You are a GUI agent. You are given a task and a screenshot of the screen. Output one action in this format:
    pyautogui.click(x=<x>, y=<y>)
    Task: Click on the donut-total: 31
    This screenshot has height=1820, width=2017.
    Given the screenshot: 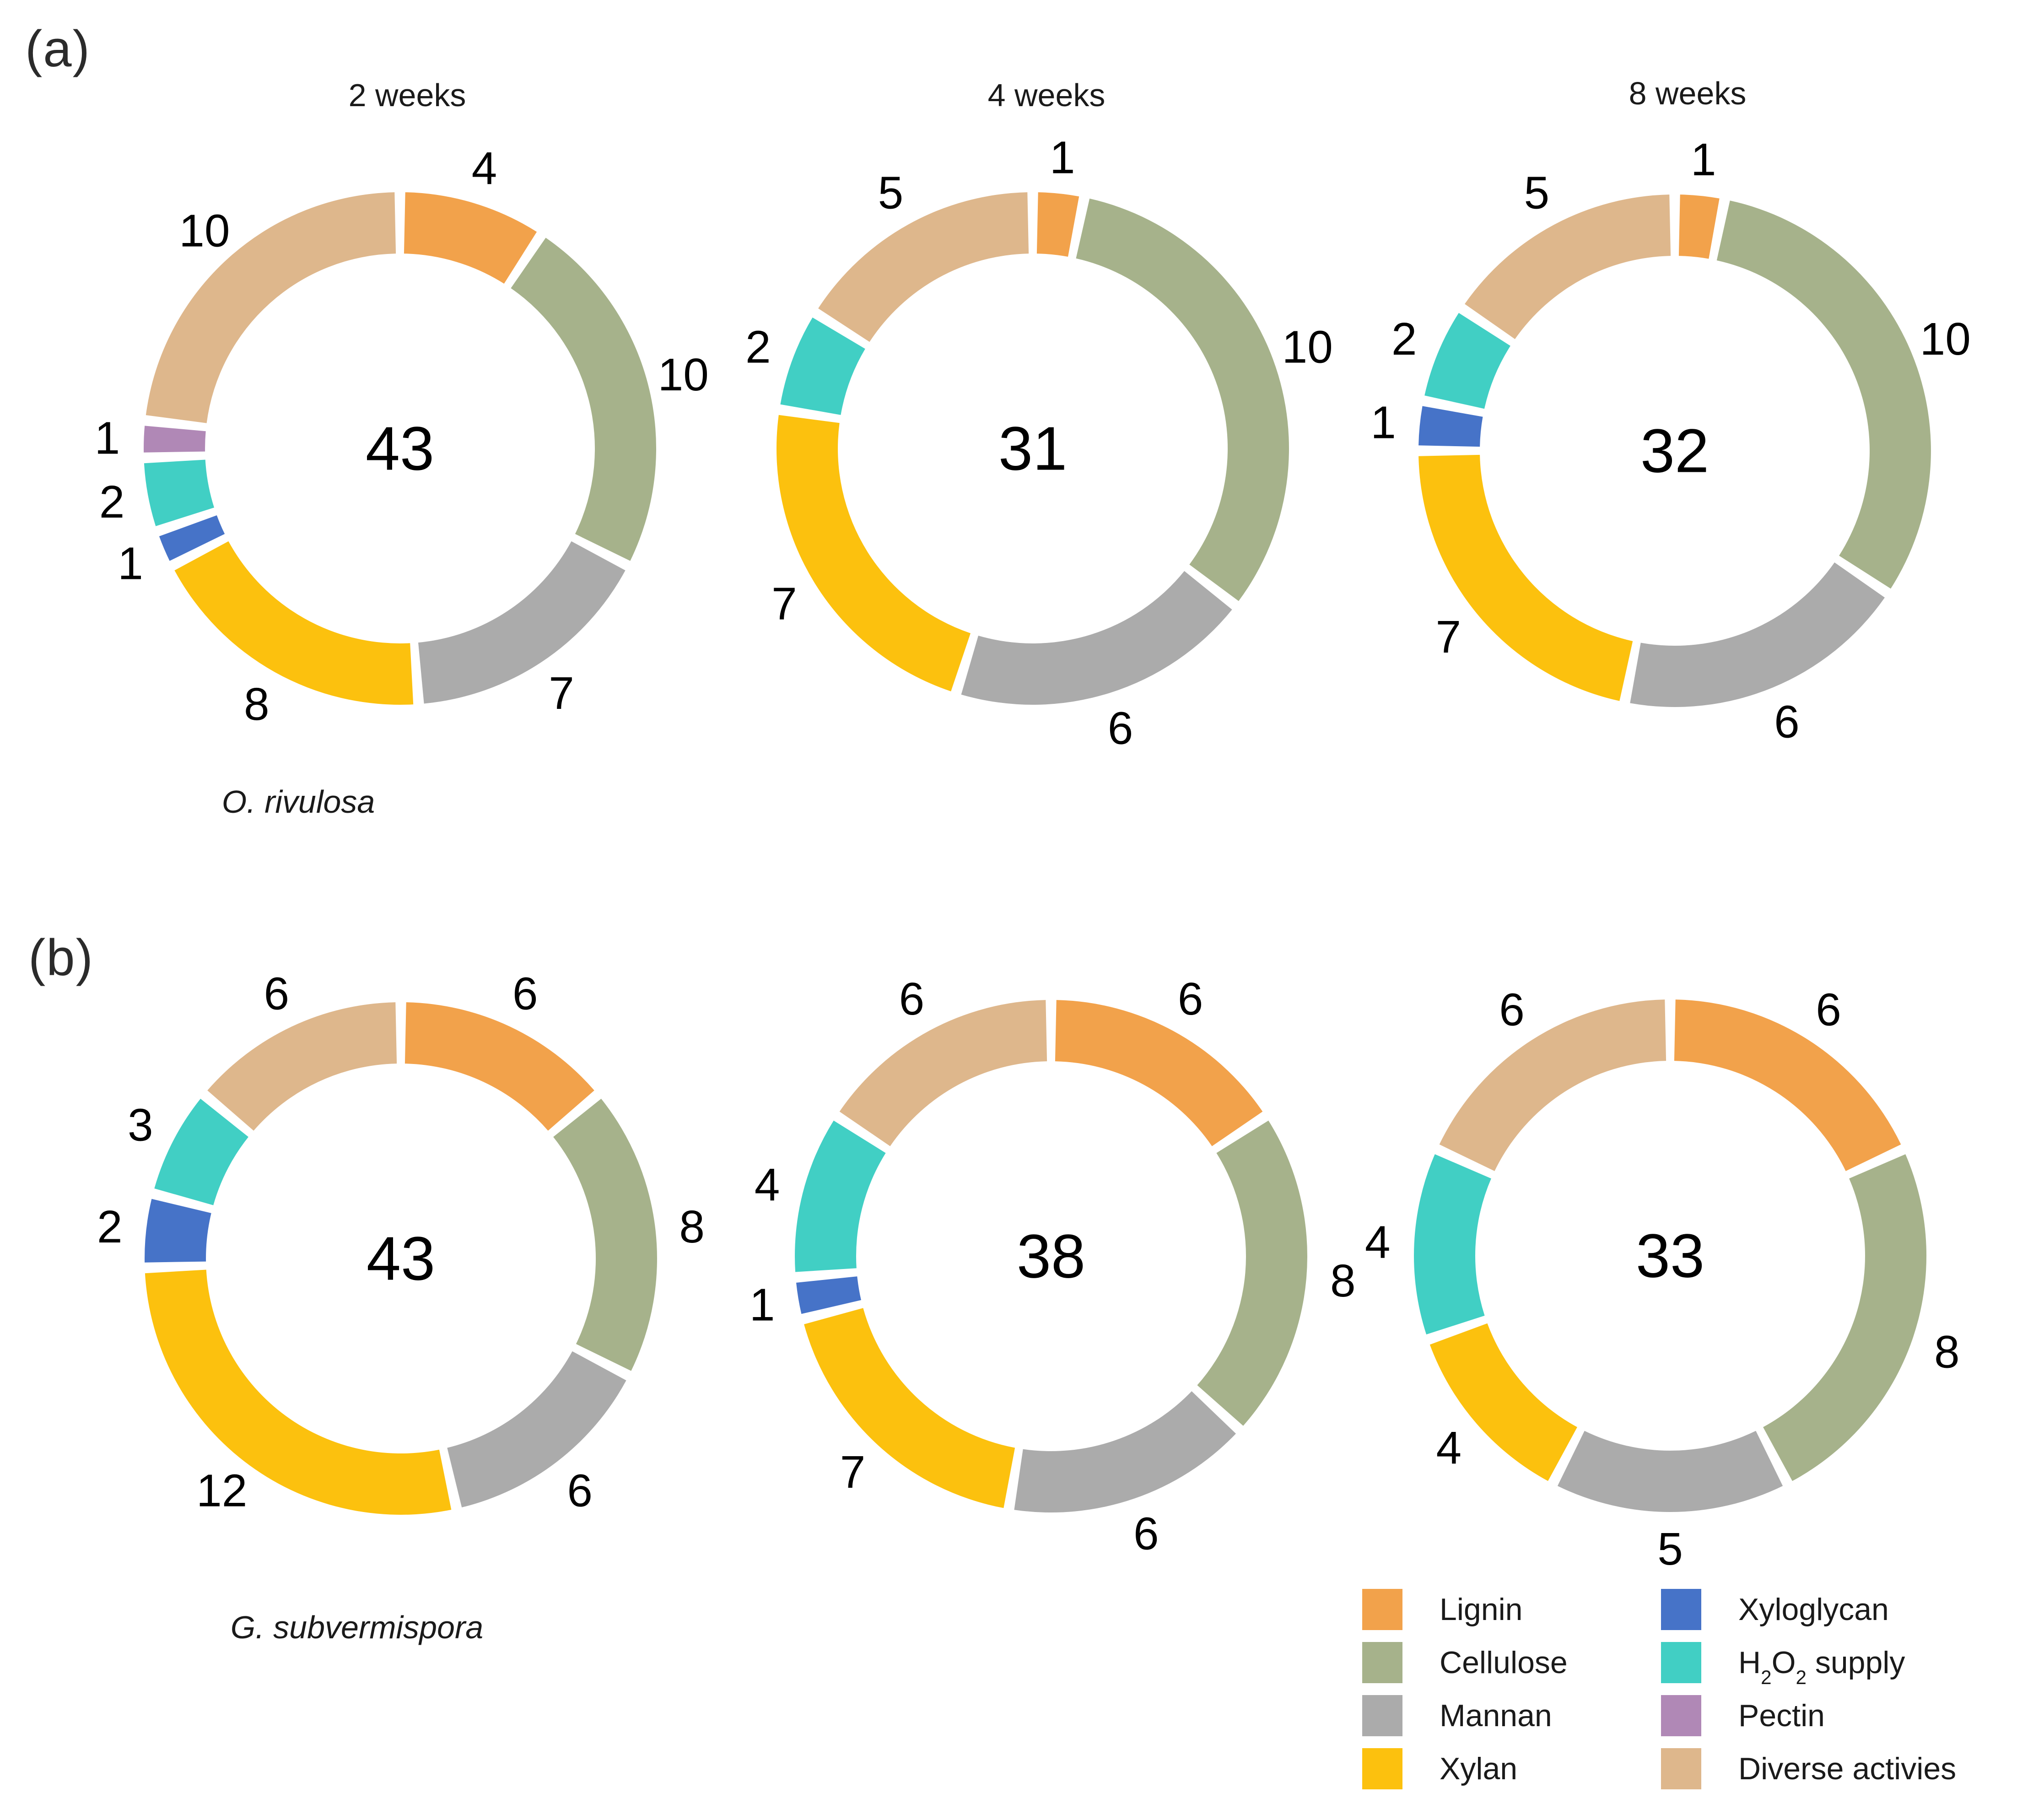 What is the action you would take?
    pyautogui.click(x=1033, y=448)
    